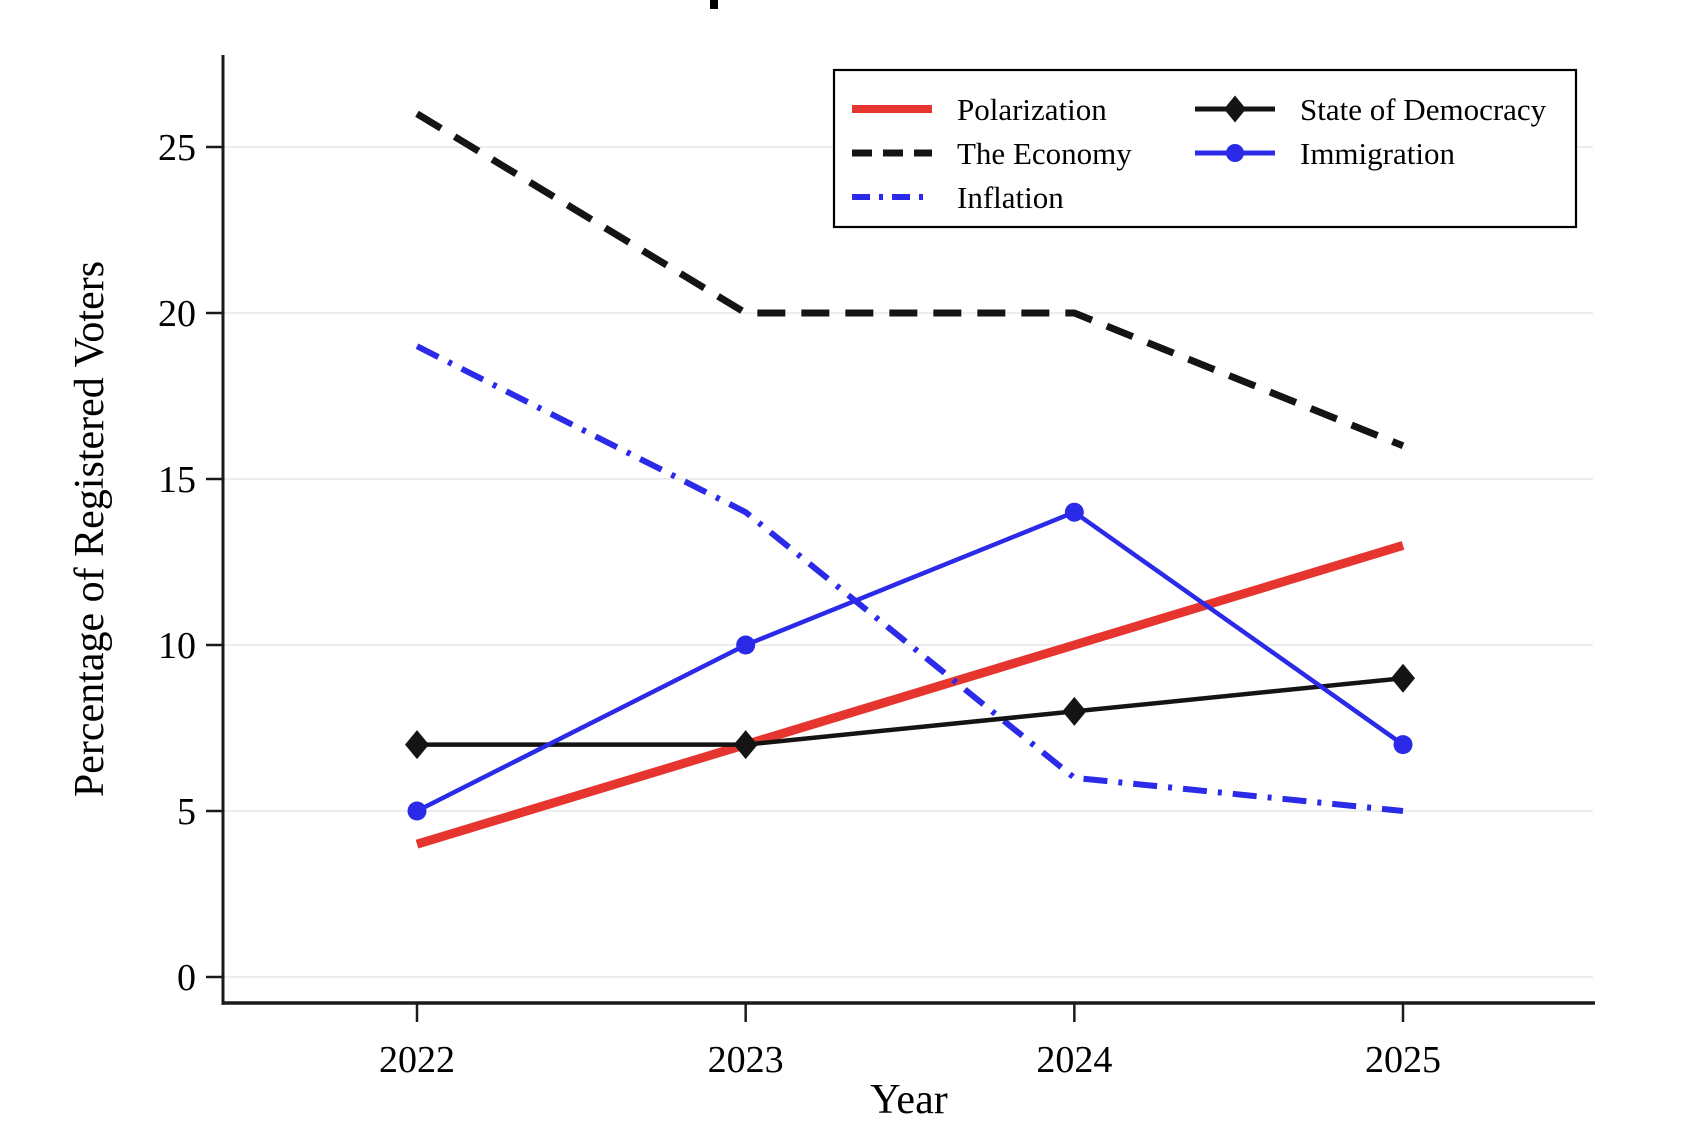 This screenshot has width=1706, height=1142. I want to click on x-tick-label: 2024, so click(1074, 1060).